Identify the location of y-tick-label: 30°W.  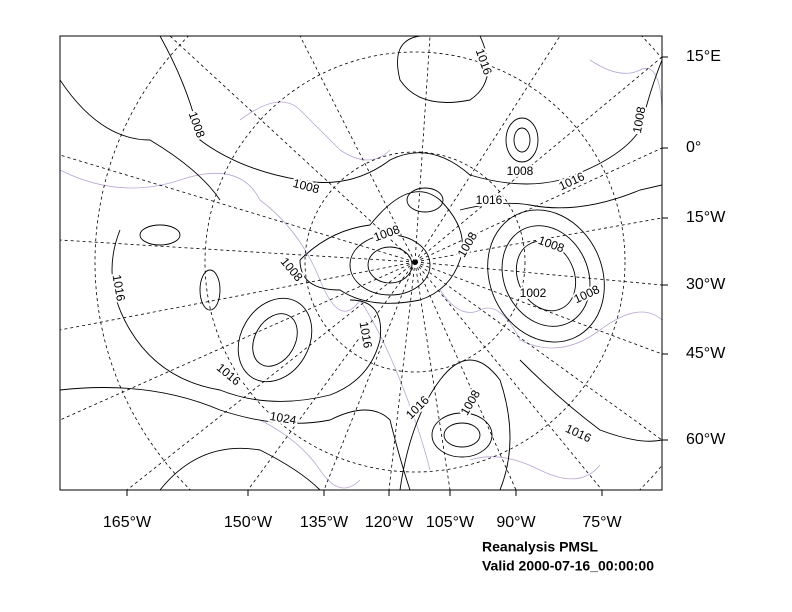
(706, 284).